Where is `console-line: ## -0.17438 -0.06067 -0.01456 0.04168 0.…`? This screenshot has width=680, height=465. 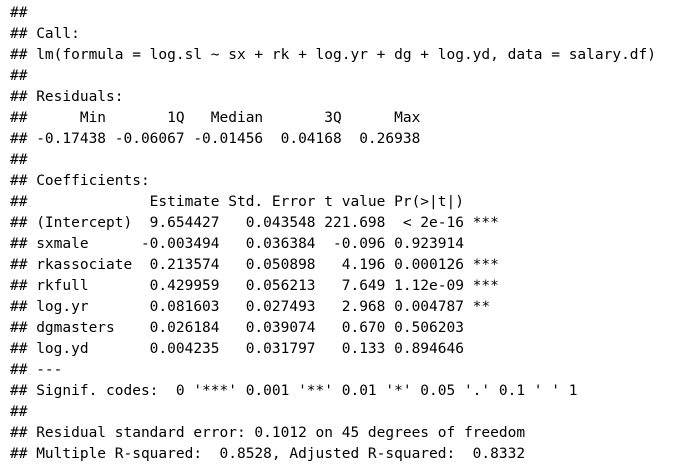
console-line: ## -0.17438 -0.06067 -0.01456 0.04168 0.… is located at coordinates (215, 139).